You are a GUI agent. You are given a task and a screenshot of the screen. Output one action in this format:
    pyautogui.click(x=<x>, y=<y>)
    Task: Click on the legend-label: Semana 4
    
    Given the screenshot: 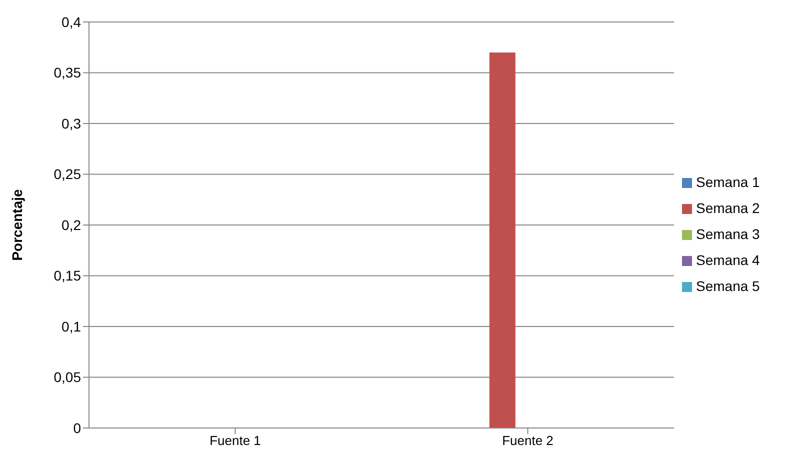 What is the action you would take?
    pyautogui.click(x=728, y=260)
    